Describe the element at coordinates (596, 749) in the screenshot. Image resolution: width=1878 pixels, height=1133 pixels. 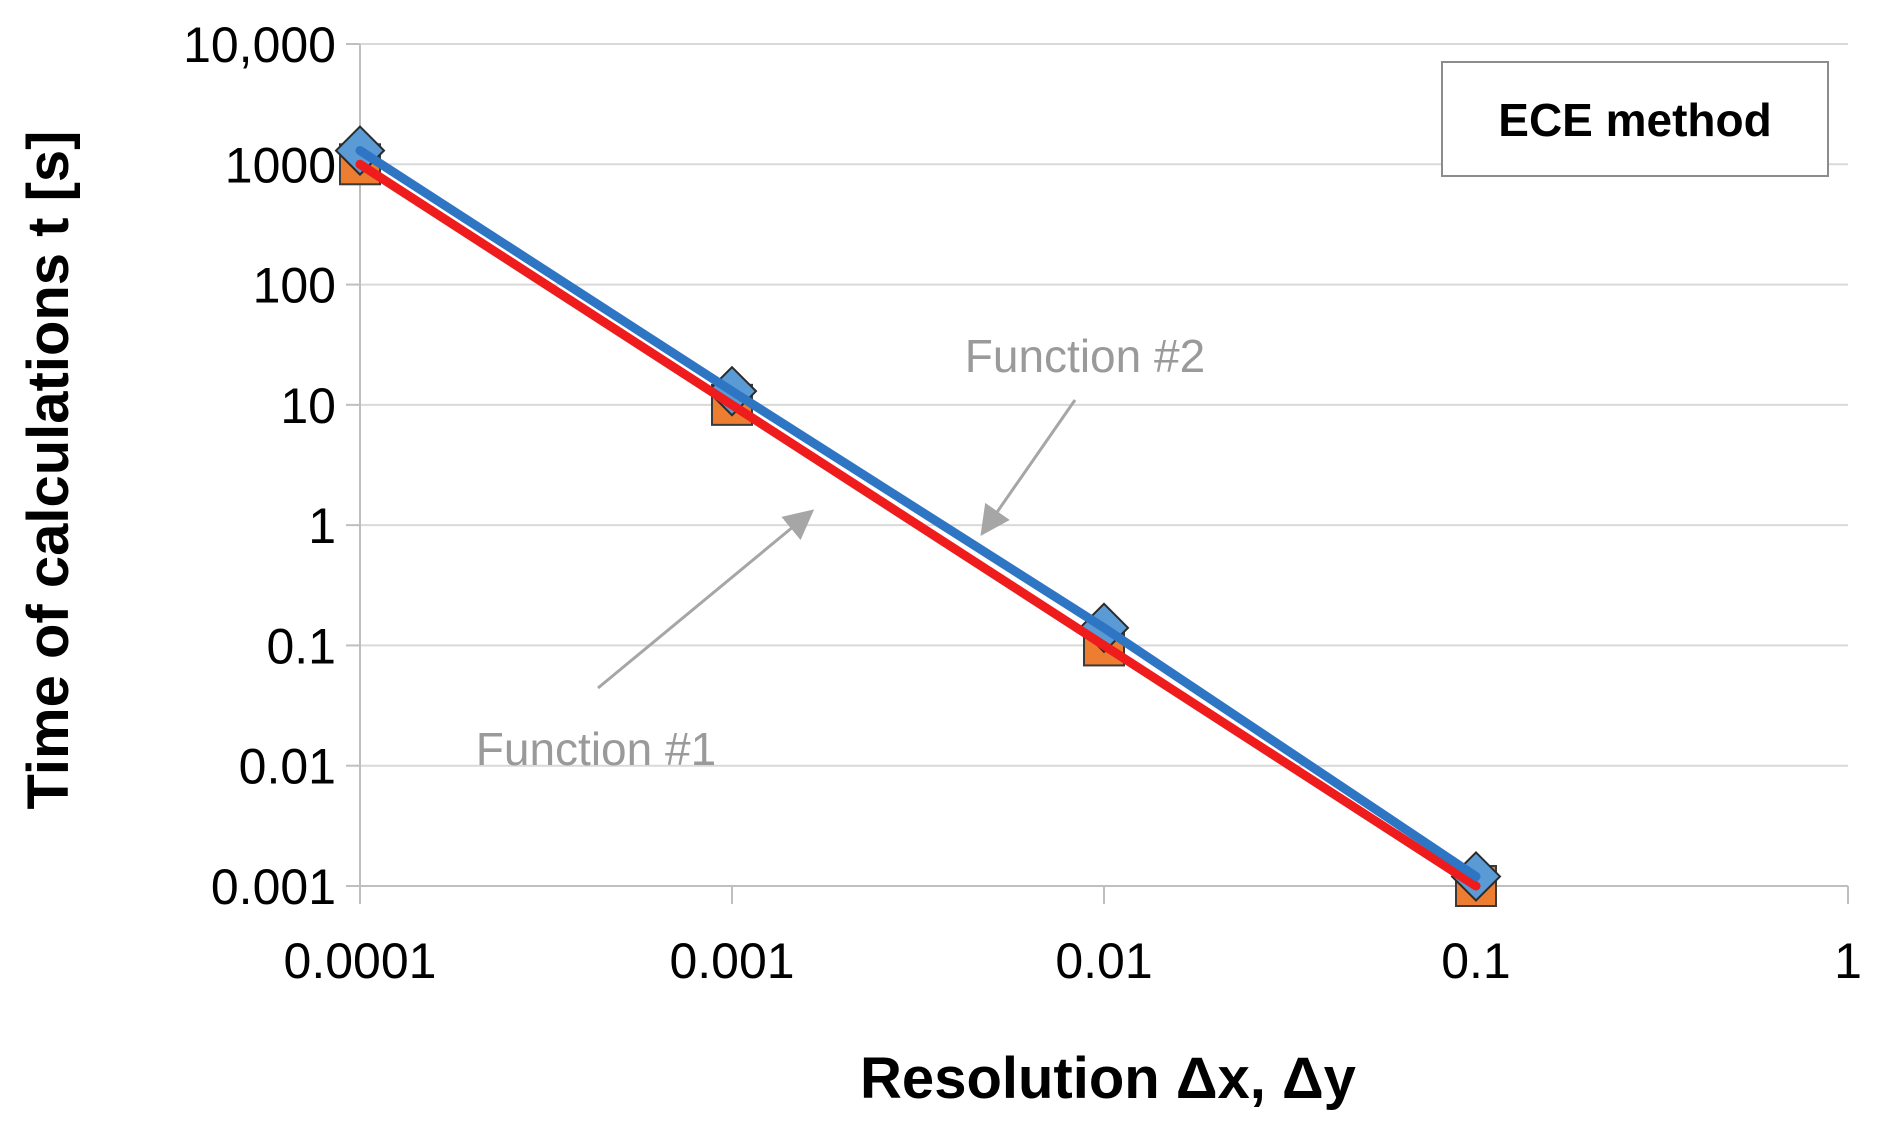
I see `function-1-annotation-label: Function #1` at that location.